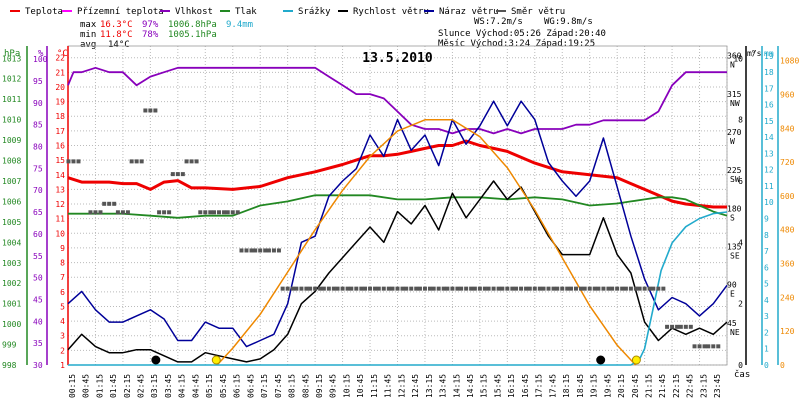  What do you see at coordinates (62, 292) in the screenshot?
I see `tick-celsius: 6` at bounding box center [62, 292].